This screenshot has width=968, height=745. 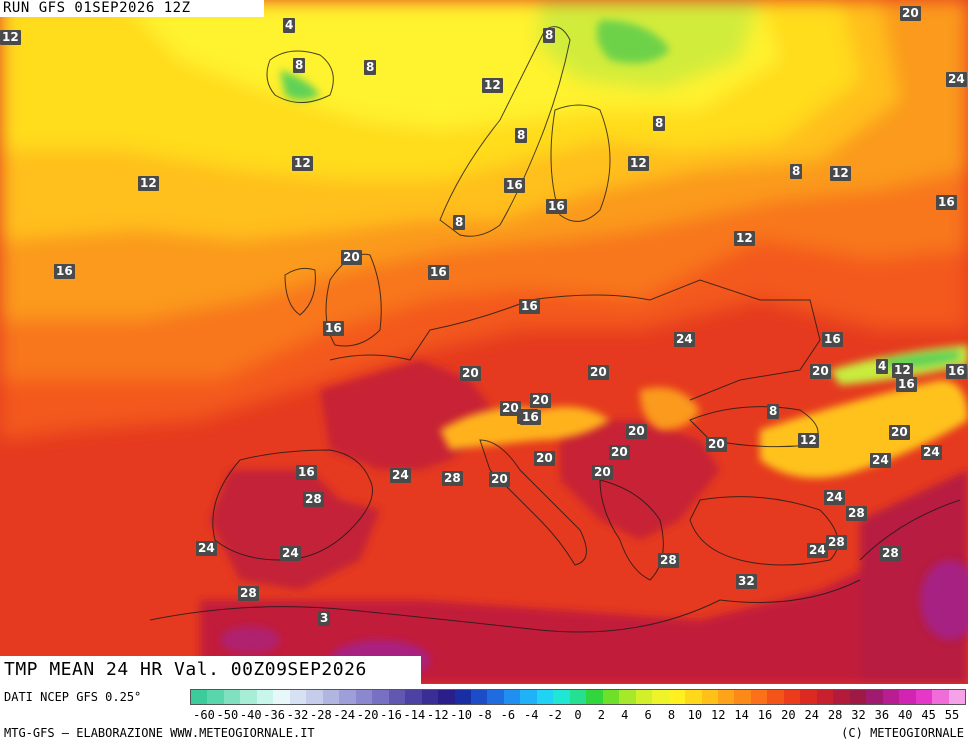 What do you see at coordinates (741, 715) in the screenshot?
I see `scale-tick-label: 14` at bounding box center [741, 715].